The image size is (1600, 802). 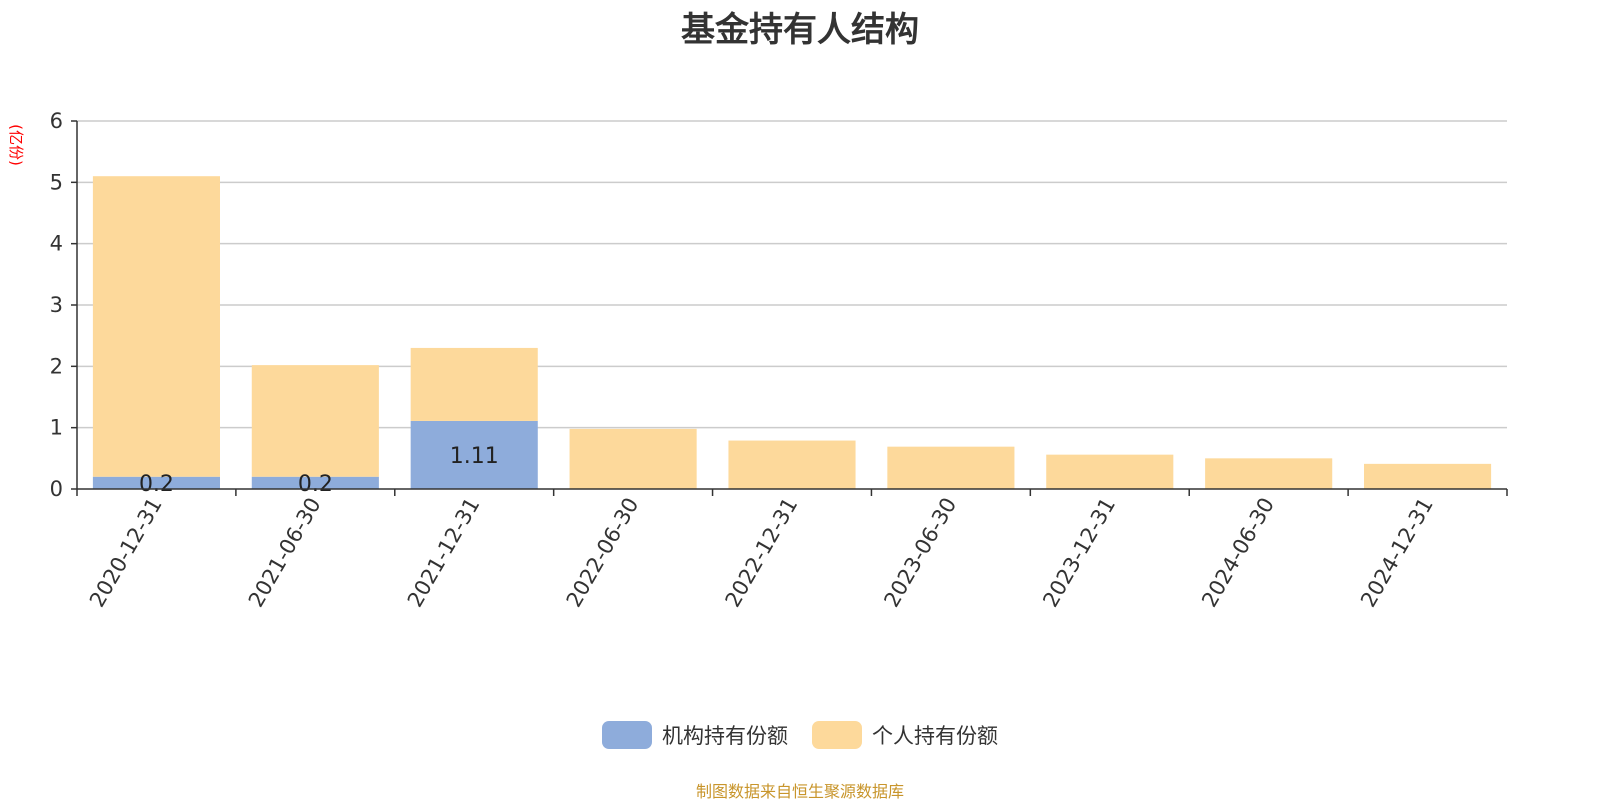 What do you see at coordinates (800, 735) in the screenshot?
I see `legend: 机构持有份额 个人持有份额` at bounding box center [800, 735].